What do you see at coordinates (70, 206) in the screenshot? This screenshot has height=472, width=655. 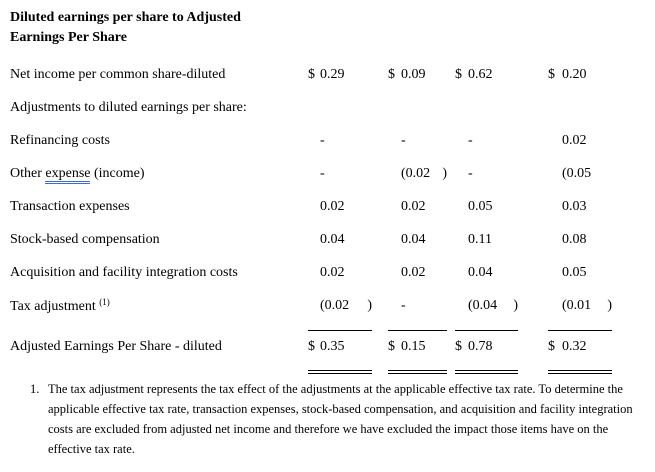 I see `row-label: Transaction expenses` at bounding box center [70, 206].